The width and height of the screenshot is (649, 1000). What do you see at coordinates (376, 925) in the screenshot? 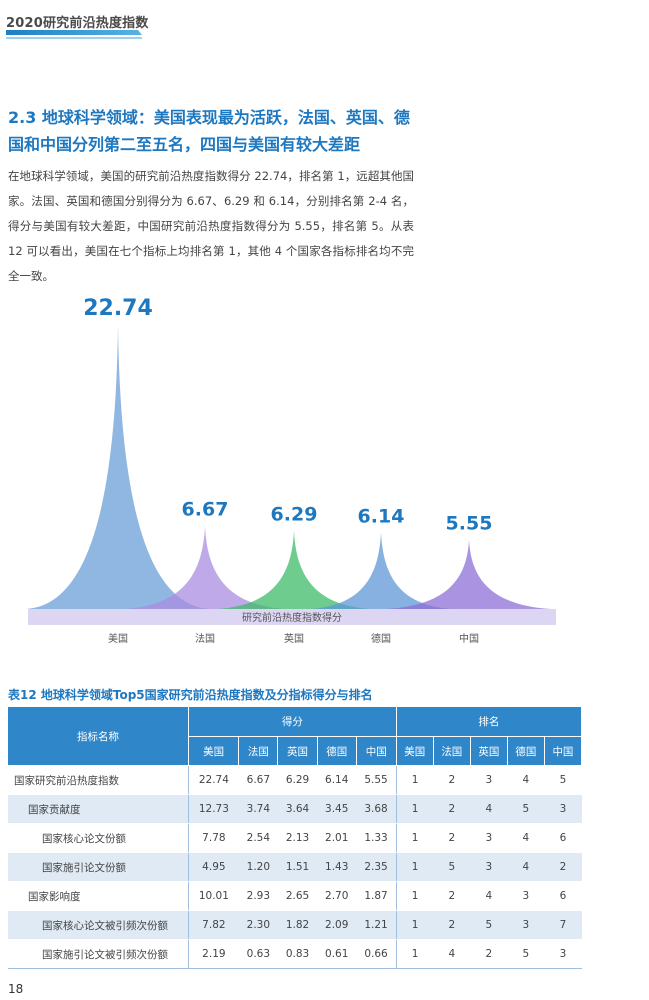
I see `score-cell: 1.21` at bounding box center [376, 925].